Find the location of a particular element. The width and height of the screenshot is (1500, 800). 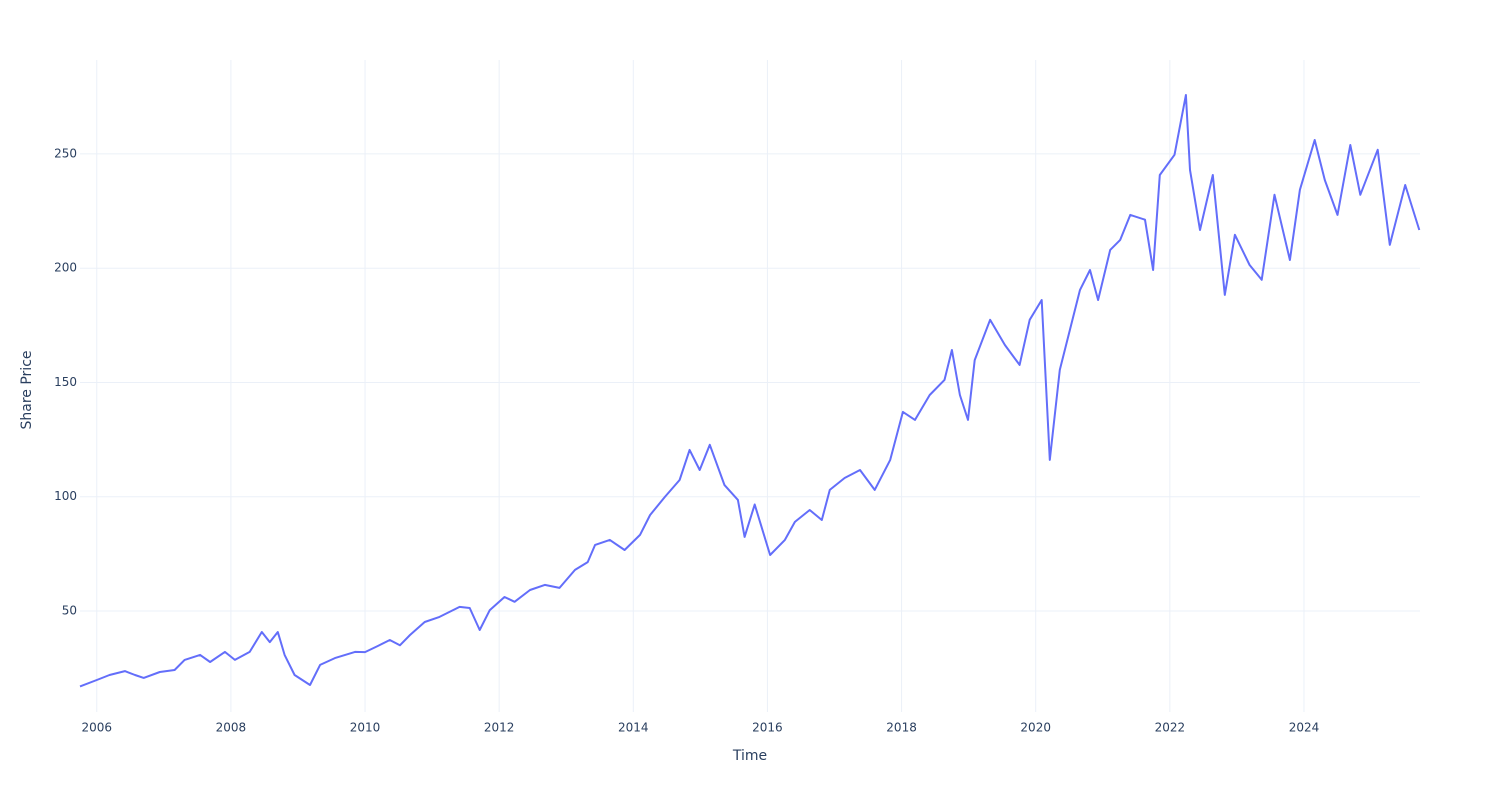

x-tick-label: 2016 is located at coordinates (767, 728).